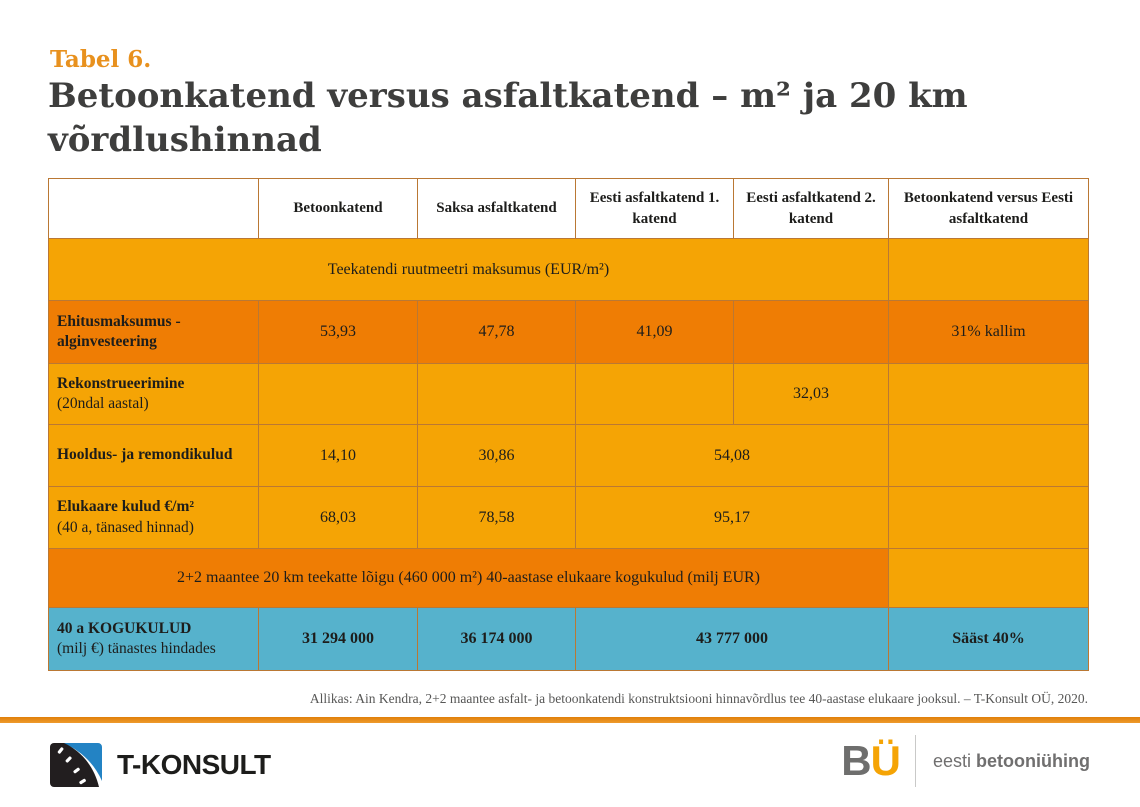  I want to click on value-cell: 32,03, so click(811, 394).